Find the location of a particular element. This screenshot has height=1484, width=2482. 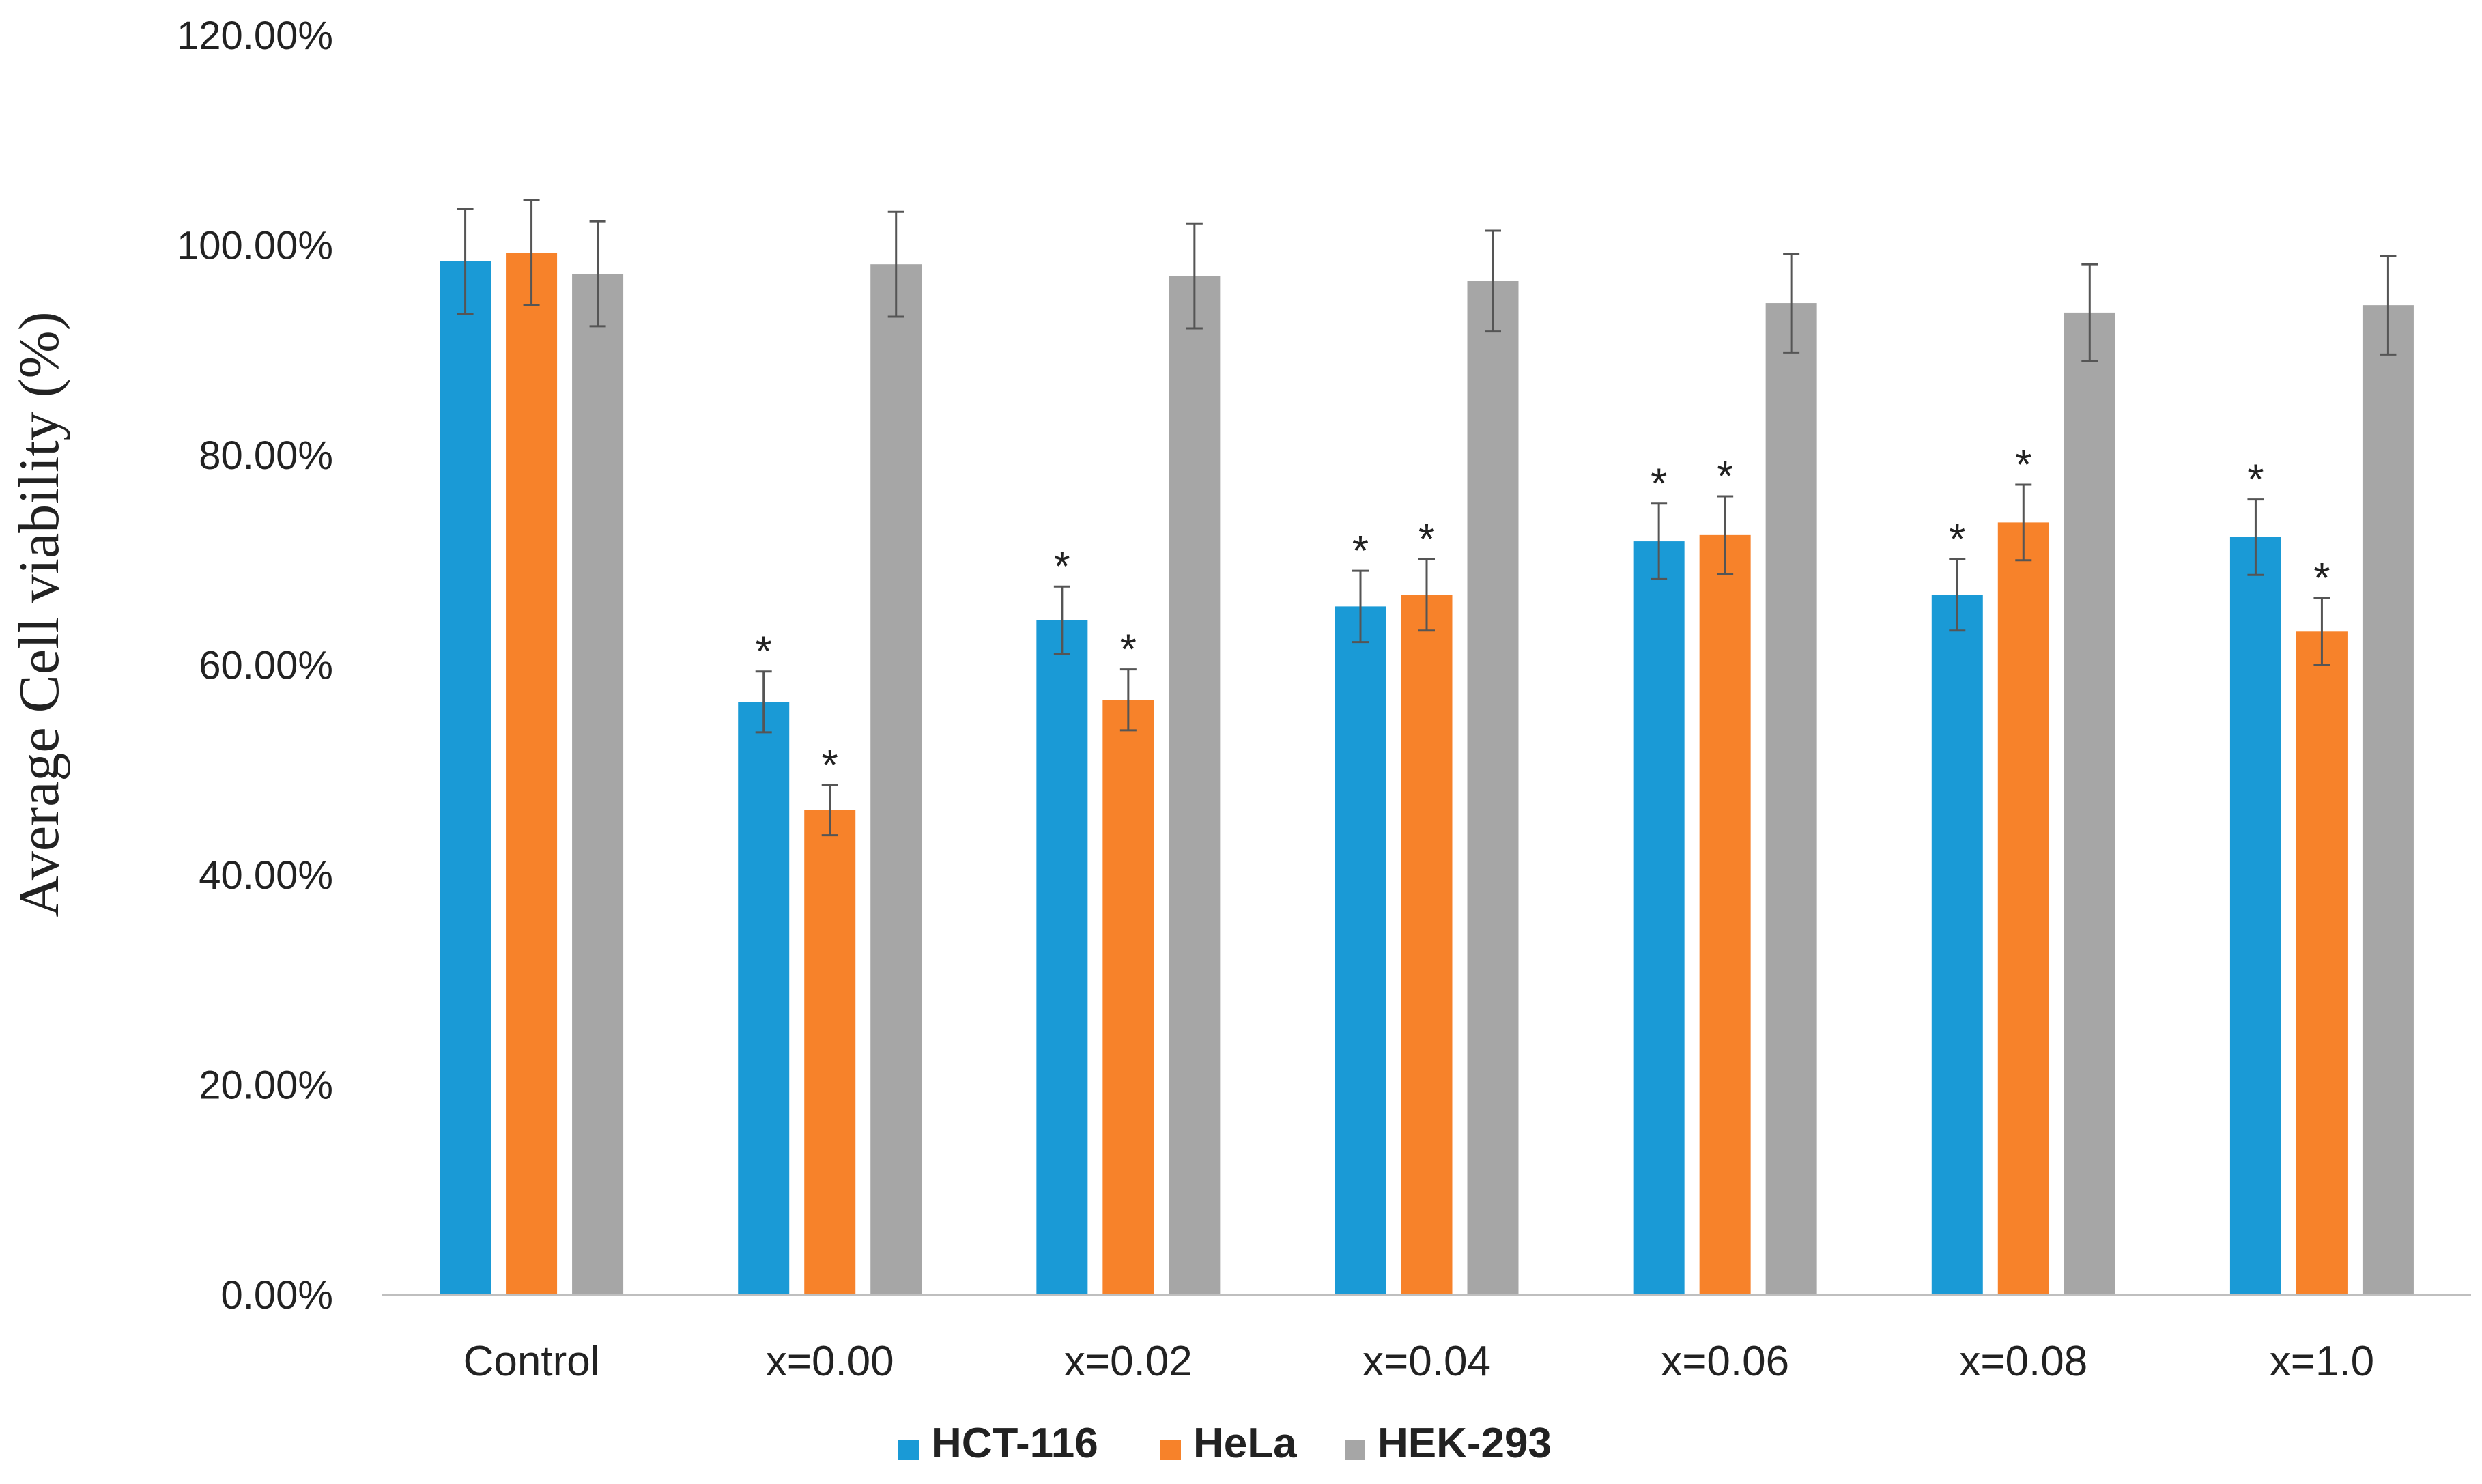

legend-label: HEK-293 is located at coordinates (1465, 1443).